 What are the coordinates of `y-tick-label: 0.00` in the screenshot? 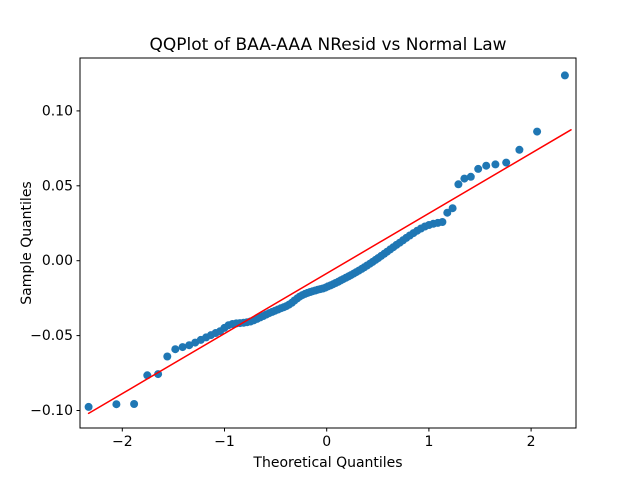 It's located at (57, 261).